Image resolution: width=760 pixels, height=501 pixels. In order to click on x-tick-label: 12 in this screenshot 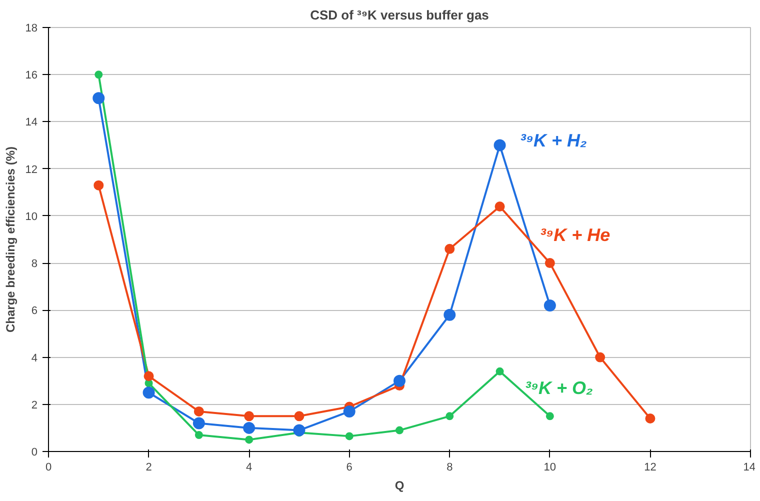, I will do `click(650, 468)`.